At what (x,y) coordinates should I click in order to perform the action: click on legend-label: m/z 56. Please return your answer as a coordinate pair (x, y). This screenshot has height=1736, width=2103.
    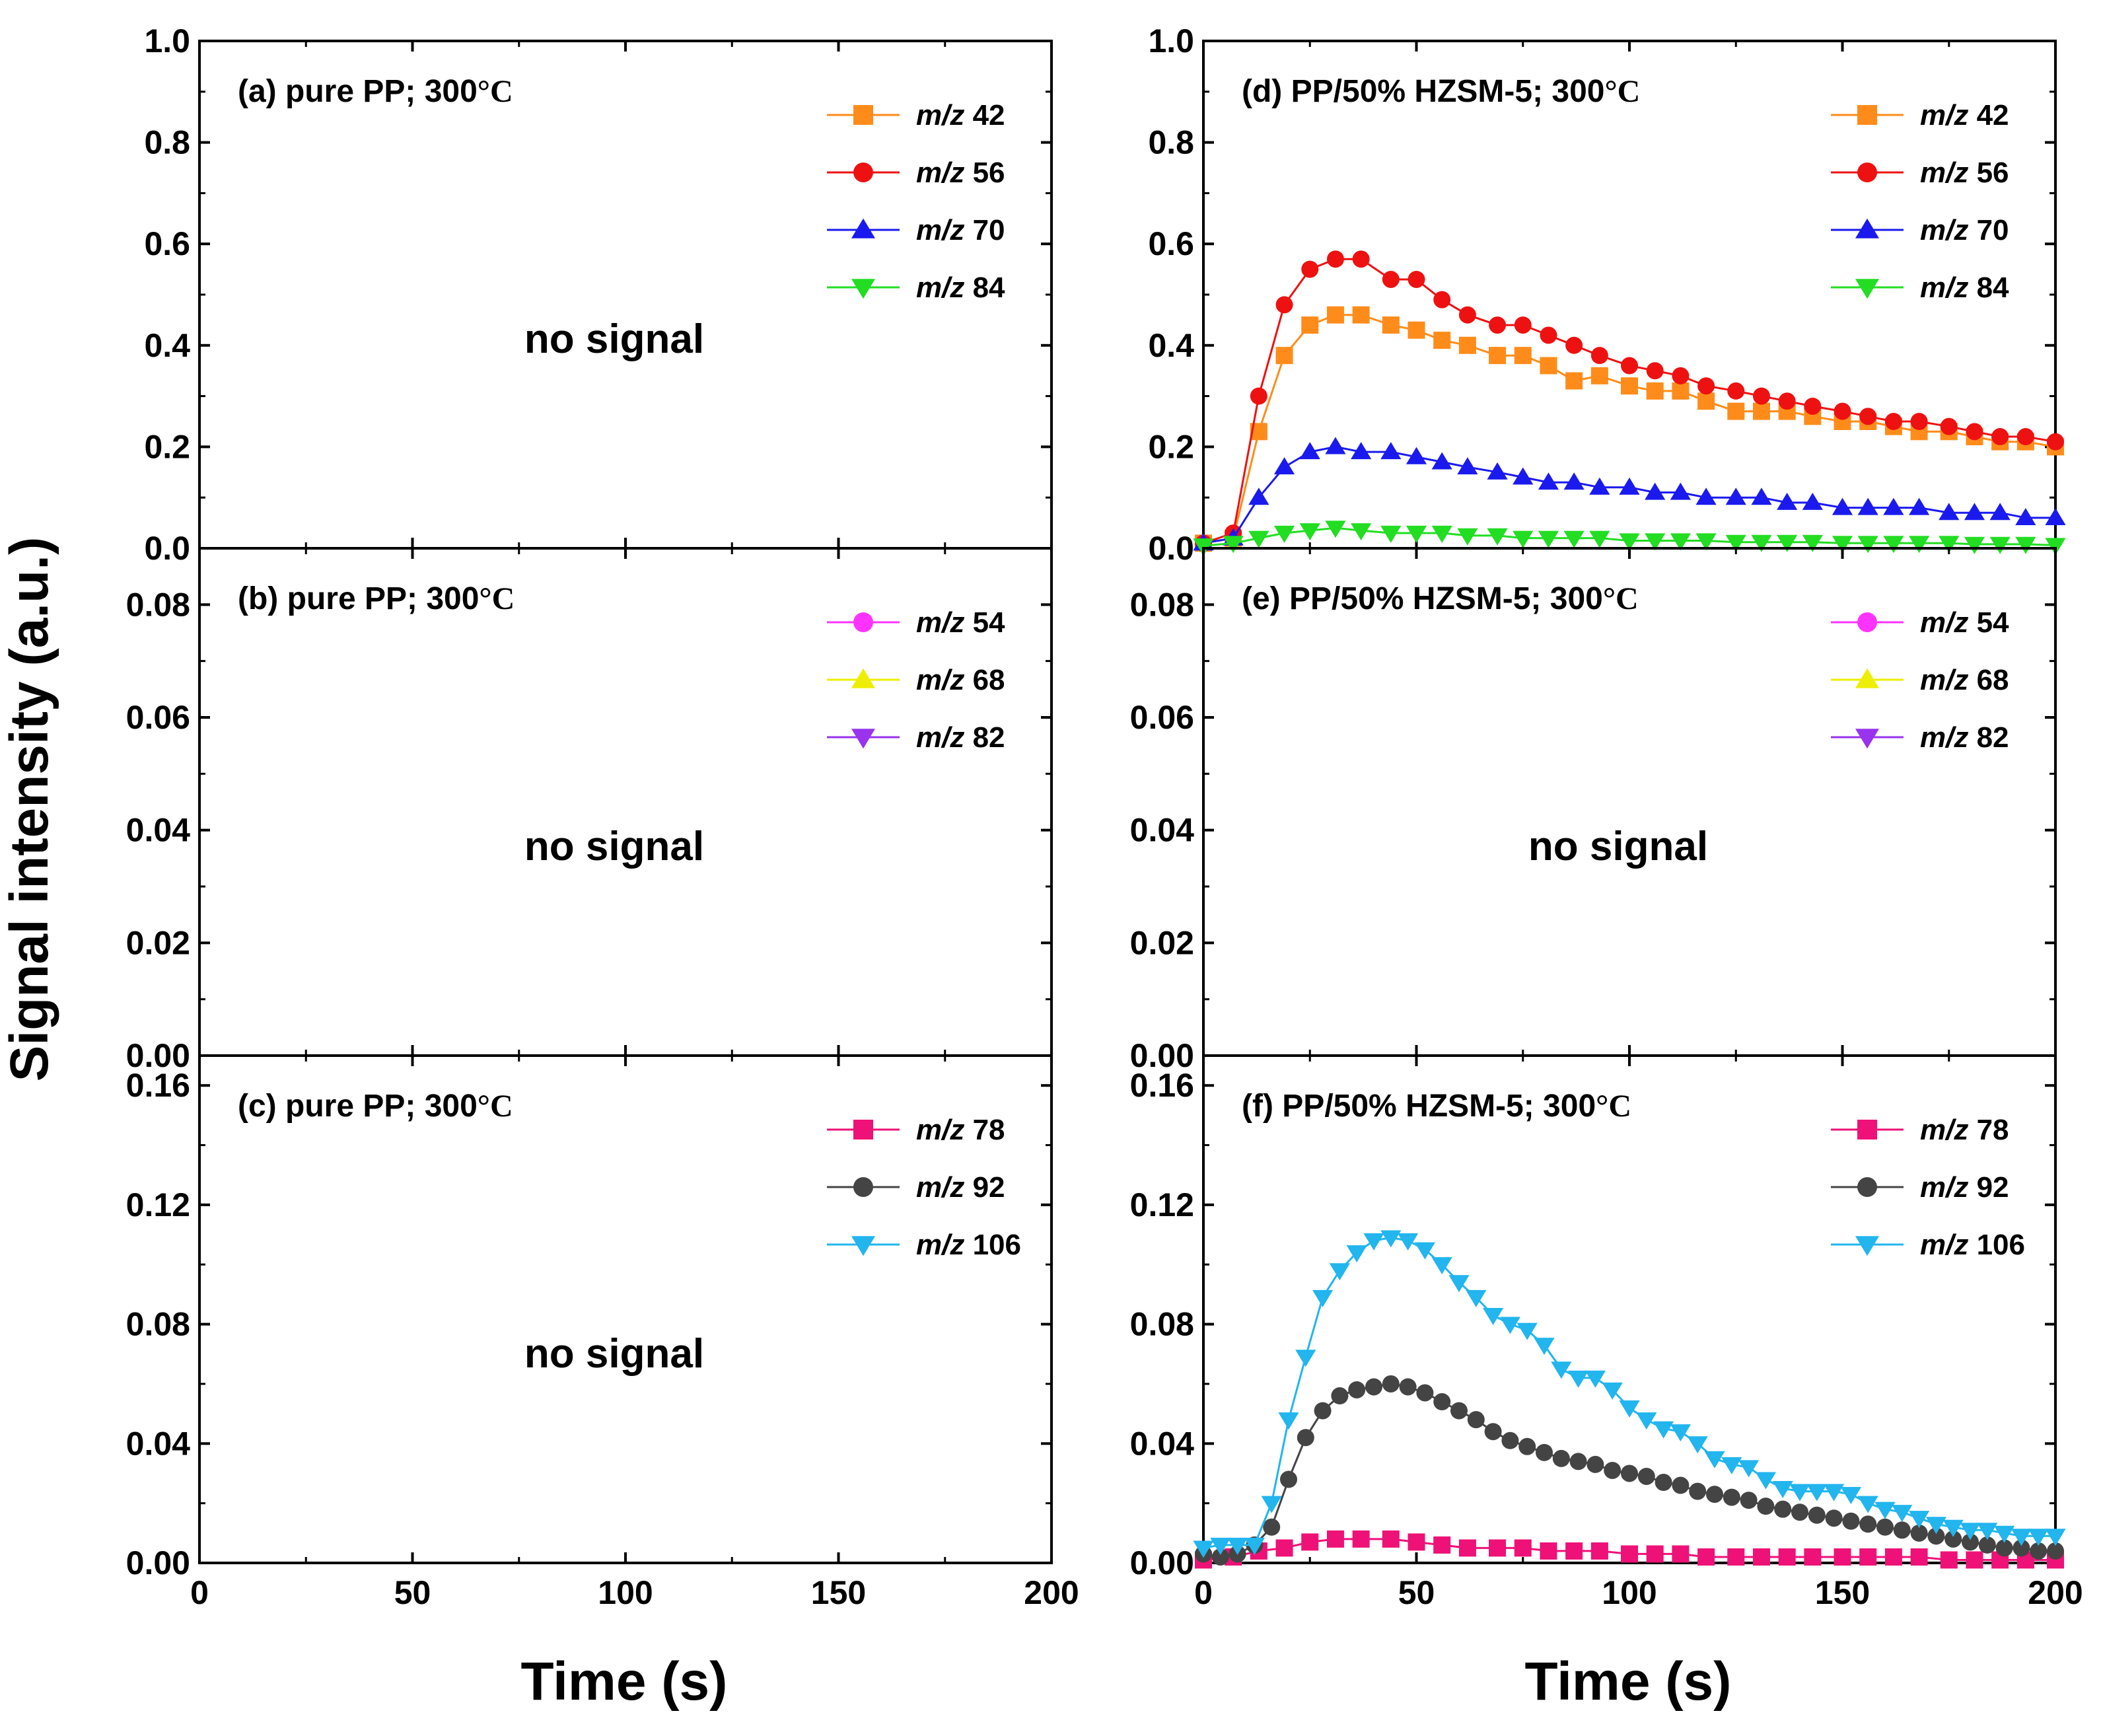
    Looking at the image, I should click on (960, 173).